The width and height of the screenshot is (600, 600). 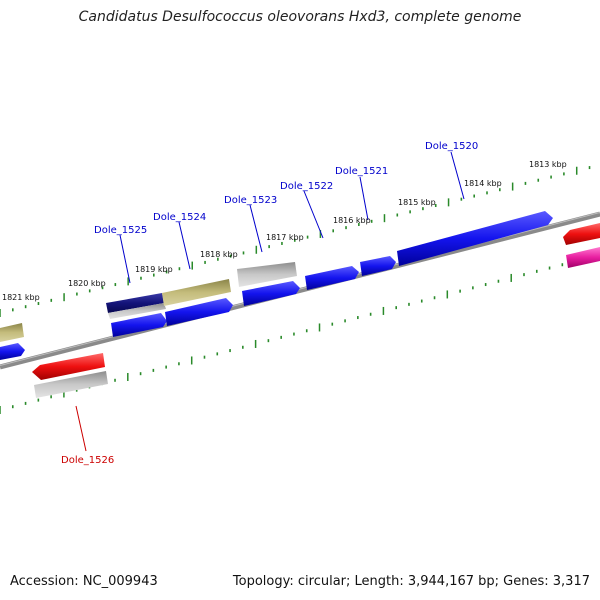 What do you see at coordinates (267, 274) in the screenshot?
I see `cds-dole-1523-gray` at bounding box center [267, 274].